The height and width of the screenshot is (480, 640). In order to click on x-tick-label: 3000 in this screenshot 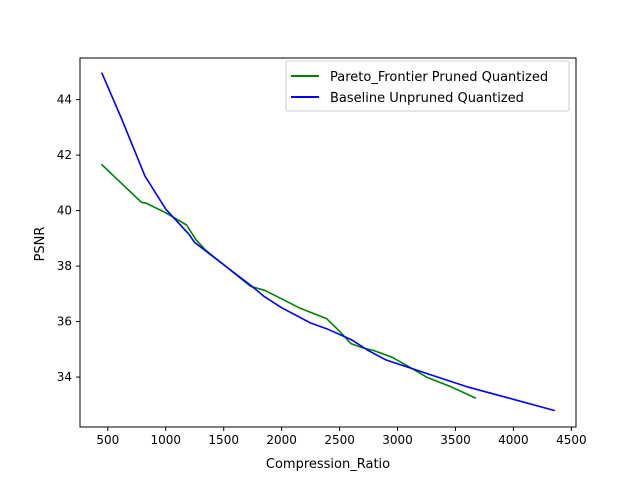, I will do `click(397, 440)`.